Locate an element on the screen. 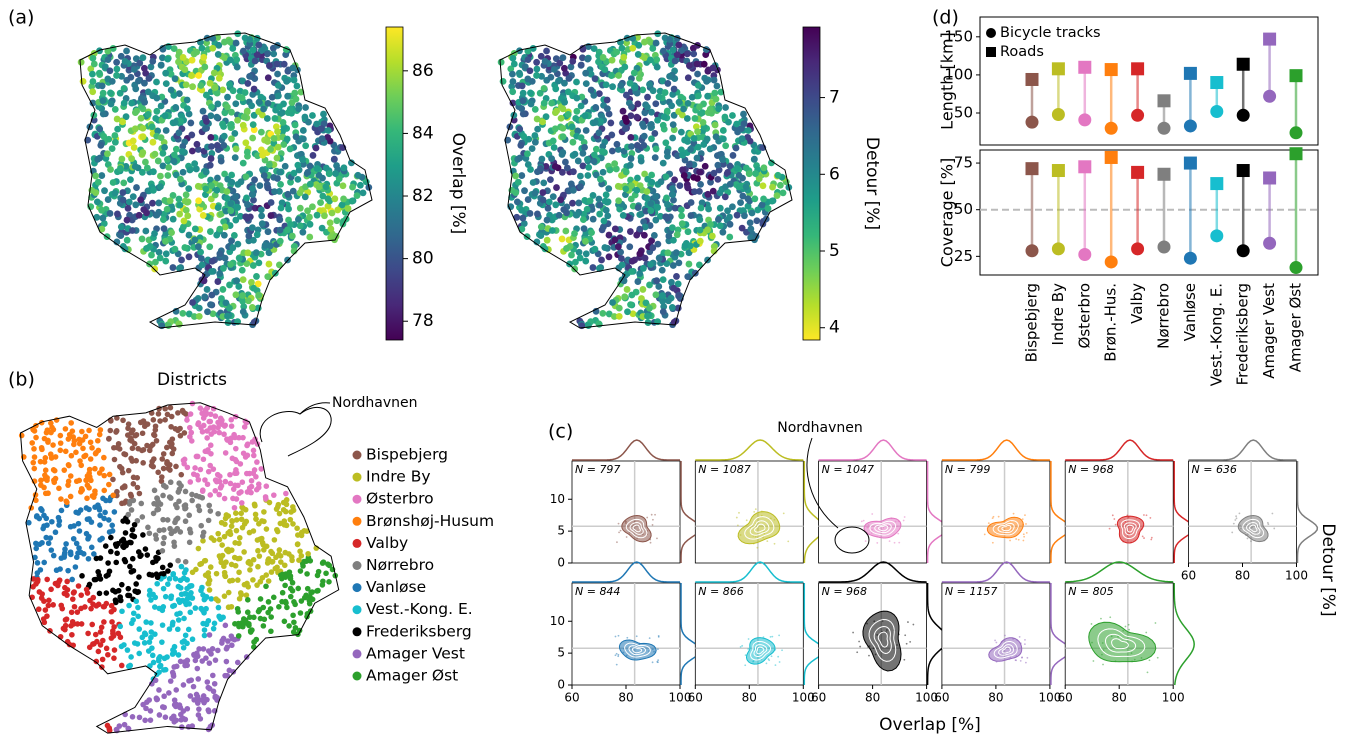 Image resolution: width=1348 pixels, height=744 pixels. colorbar-tick-label: 4 is located at coordinates (834, 328).